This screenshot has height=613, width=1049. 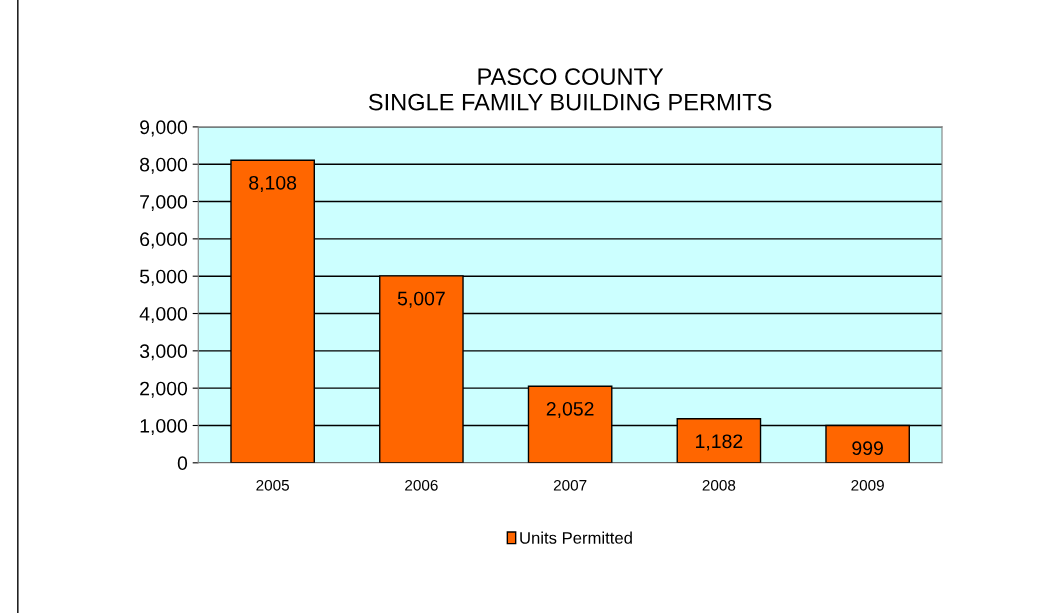 What do you see at coordinates (164, 165) in the screenshot?
I see `y-tick-label: 8,000` at bounding box center [164, 165].